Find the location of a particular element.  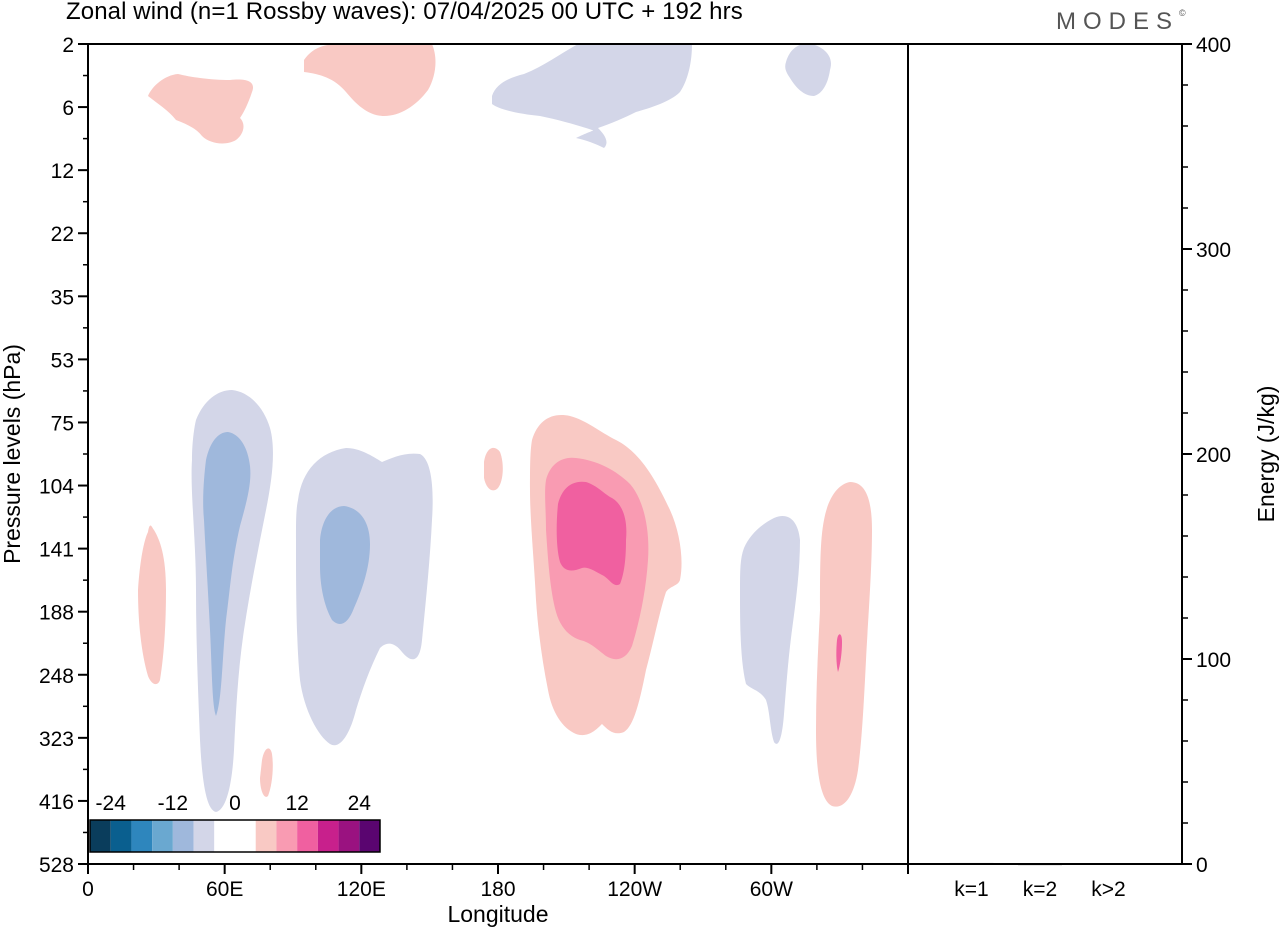

y-tick-label: 2 is located at coordinates (68, 45).